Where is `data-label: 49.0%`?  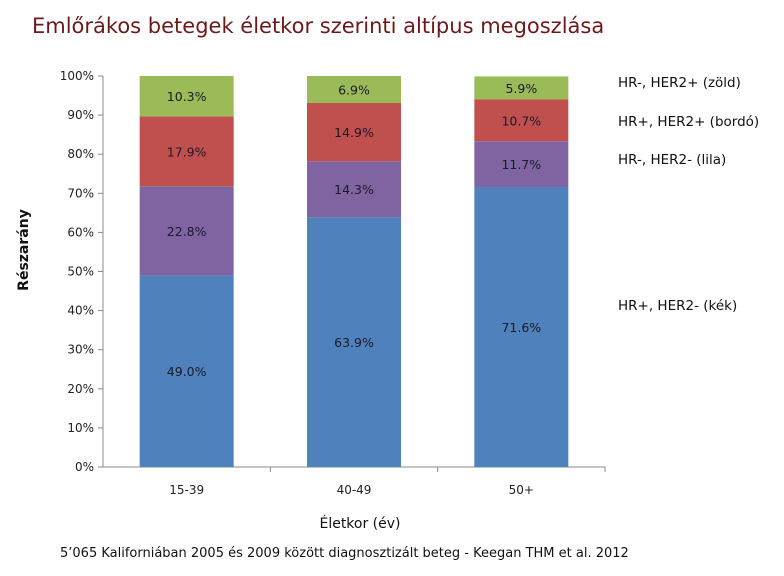 data-label: 49.0% is located at coordinates (187, 371).